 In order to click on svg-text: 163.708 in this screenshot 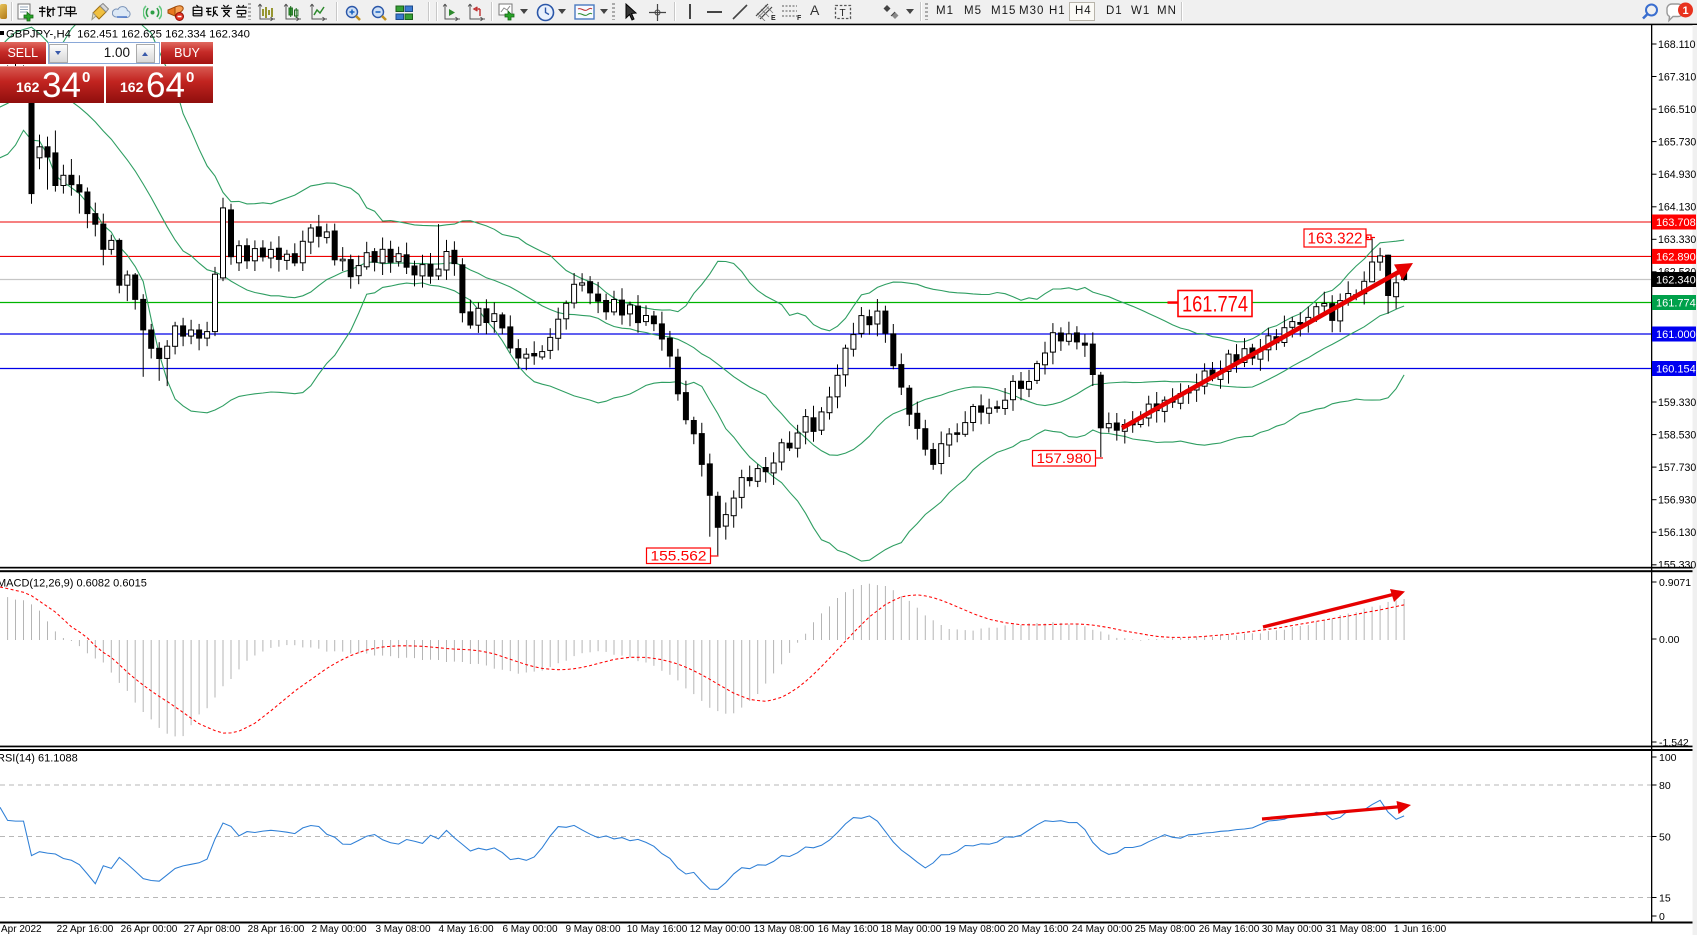, I will do `click(1676, 223)`.